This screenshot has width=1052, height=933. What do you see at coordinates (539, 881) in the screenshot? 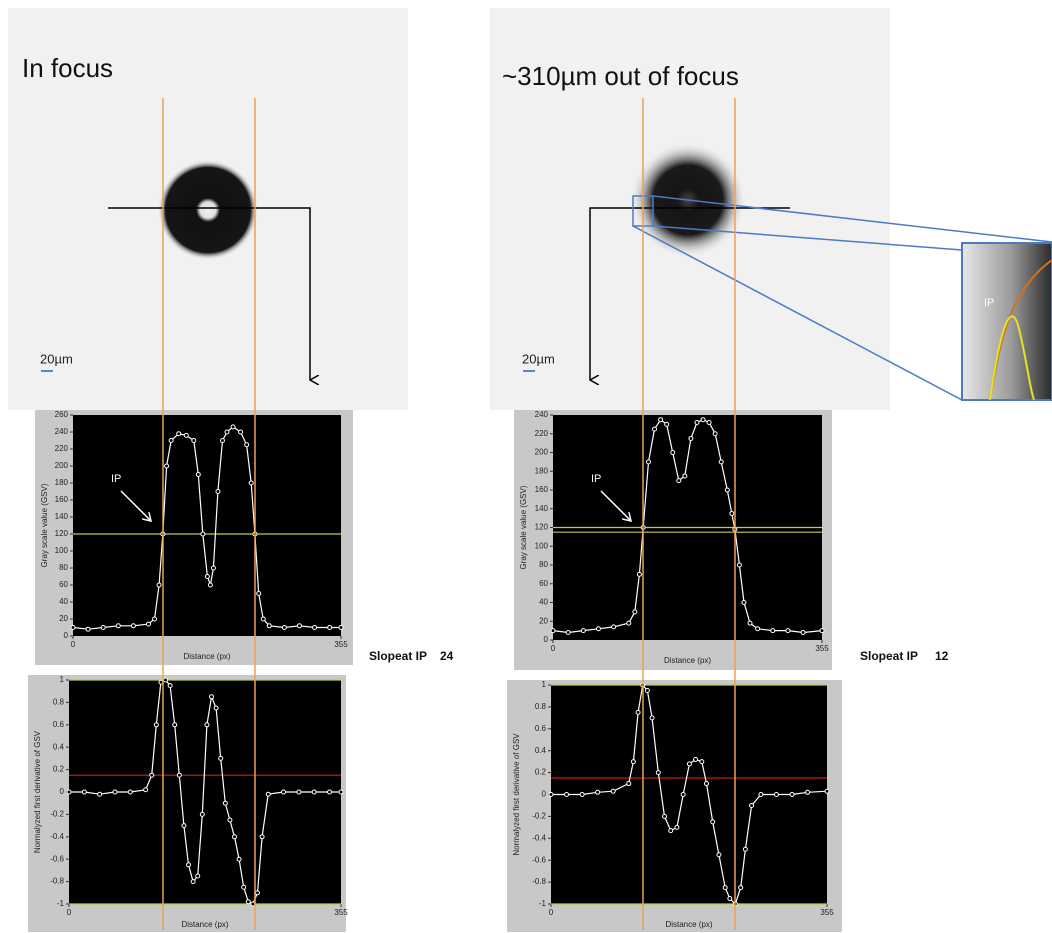
I see `y-tick-label: -0.8` at bounding box center [539, 881].